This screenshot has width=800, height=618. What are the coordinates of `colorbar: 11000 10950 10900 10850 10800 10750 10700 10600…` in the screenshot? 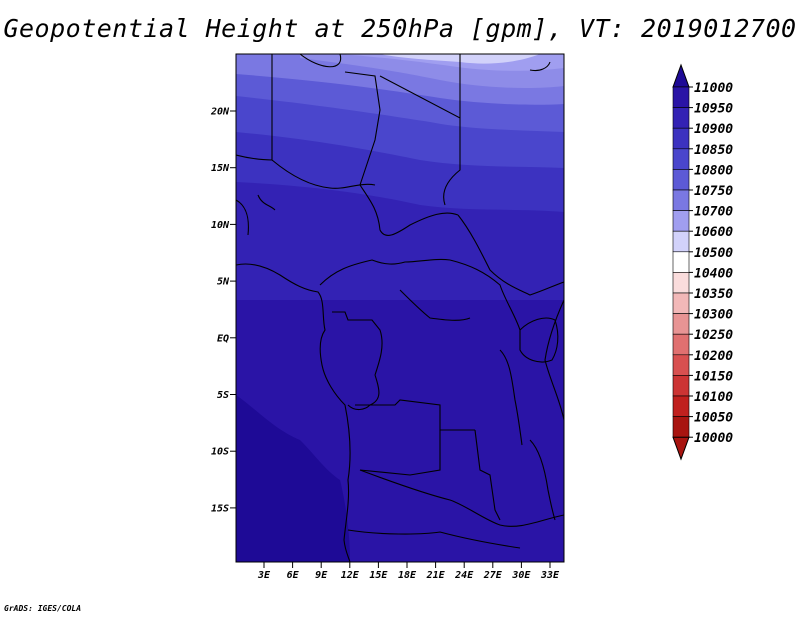 It's located at (702, 262).